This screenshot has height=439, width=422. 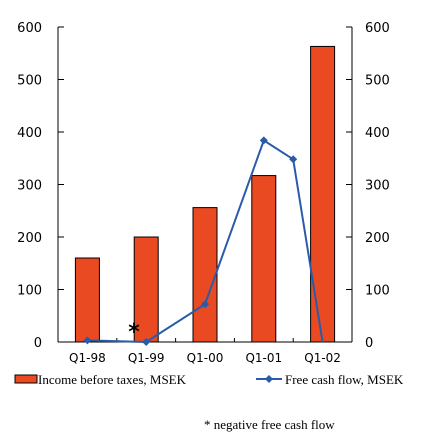 I want to click on footnote: * negative free cash flow, so click(x=269, y=424).